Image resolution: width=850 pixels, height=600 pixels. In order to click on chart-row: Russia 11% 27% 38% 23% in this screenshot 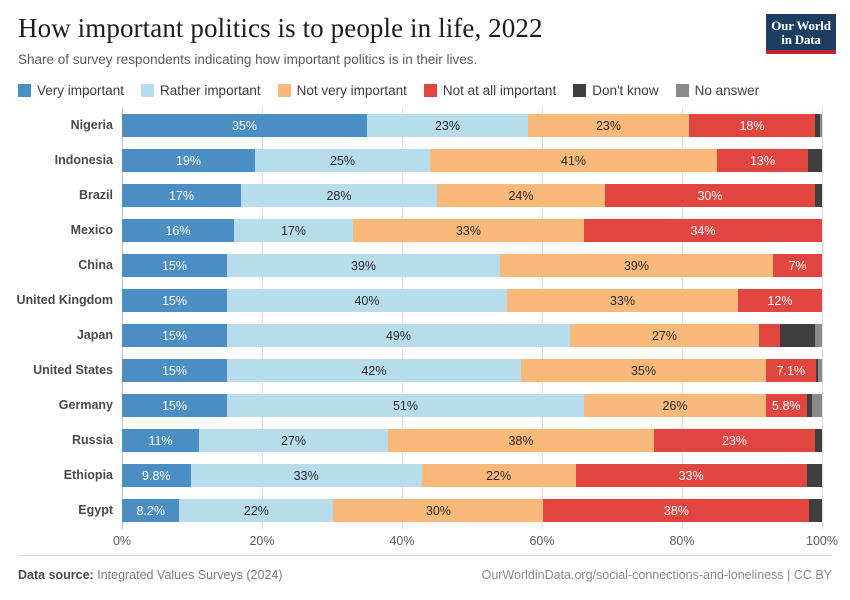, I will do `click(425, 440)`.